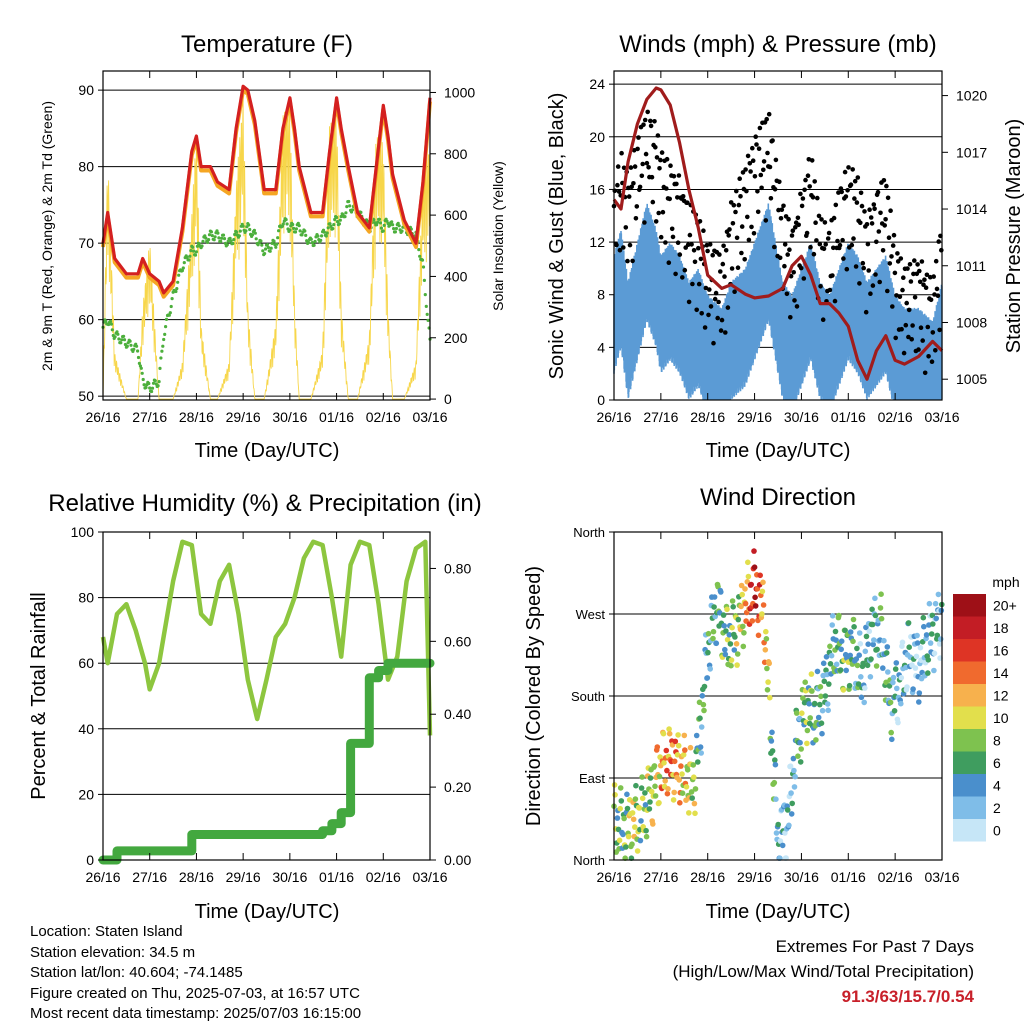  Describe the element at coordinates (383, 417) in the screenshot. I see `x-tick-label: 02/16` at that location.